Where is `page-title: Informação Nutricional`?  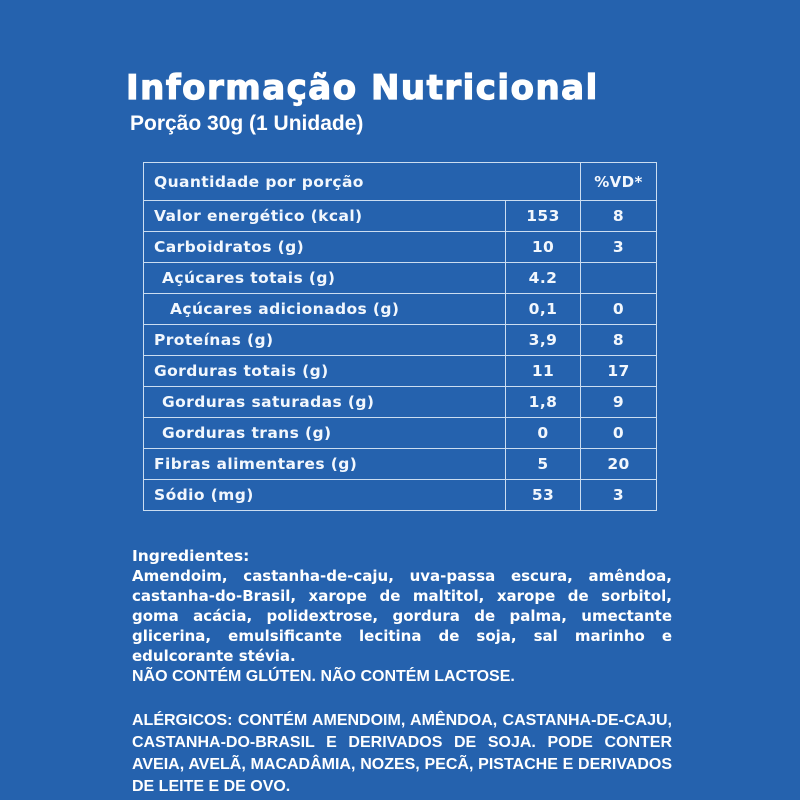 page-title: Informação Nutricional is located at coordinates (362, 87).